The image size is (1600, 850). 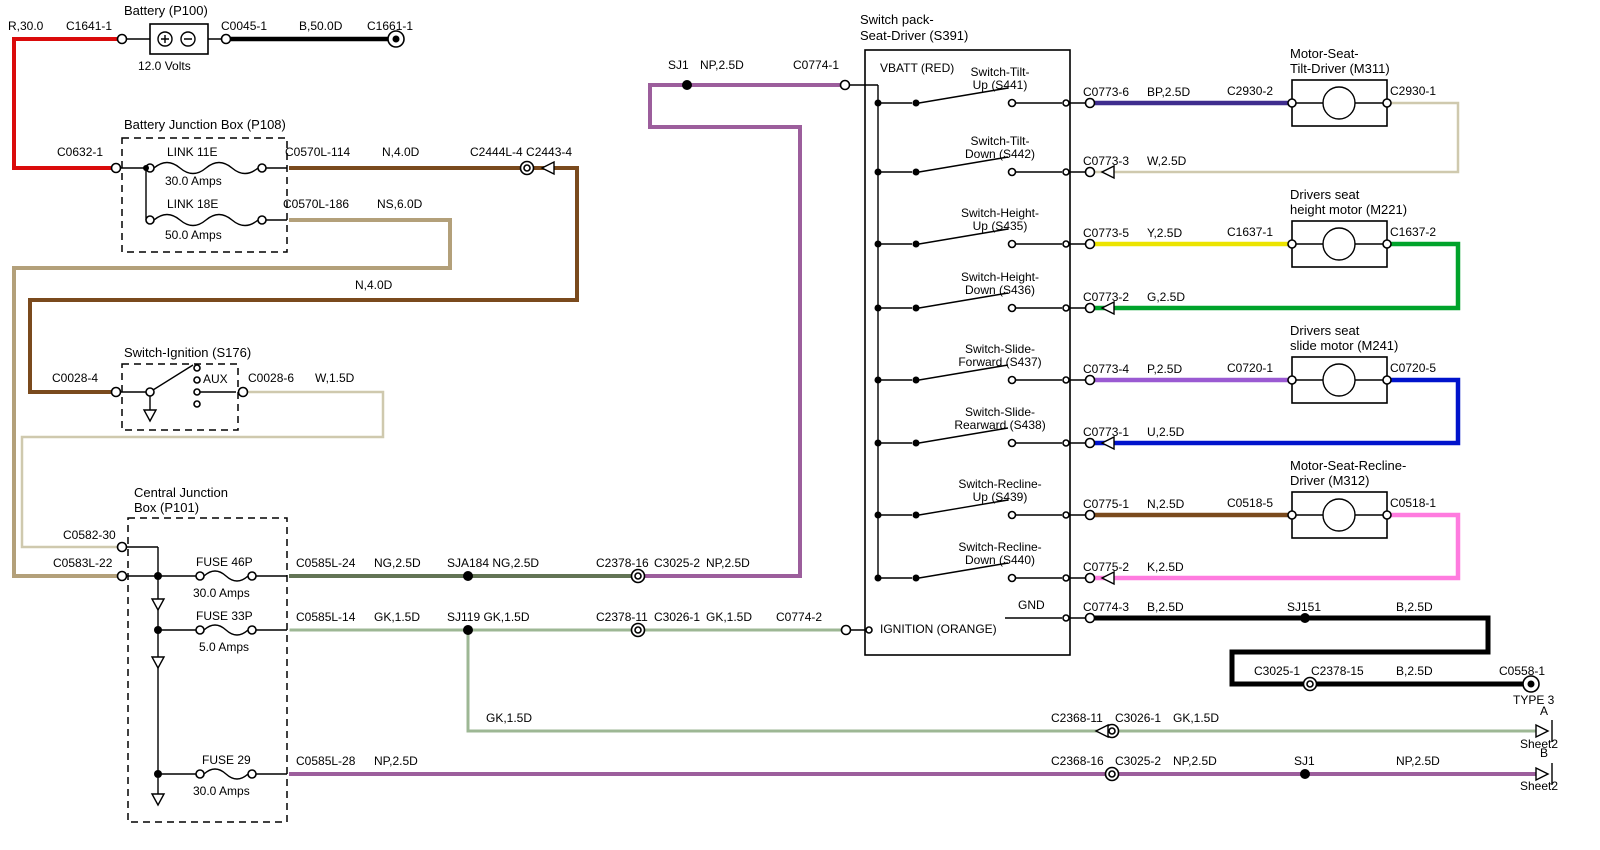 What do you see at coordinates (150, 416) in the screenshot?
I see `arrow-down-ignition` at bounding box center [150, 416].